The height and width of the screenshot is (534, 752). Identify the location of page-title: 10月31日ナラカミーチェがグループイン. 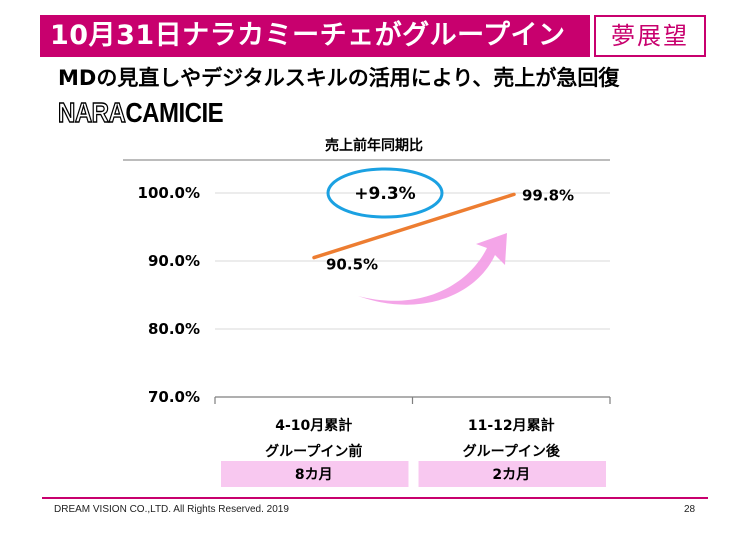
(308, 35).